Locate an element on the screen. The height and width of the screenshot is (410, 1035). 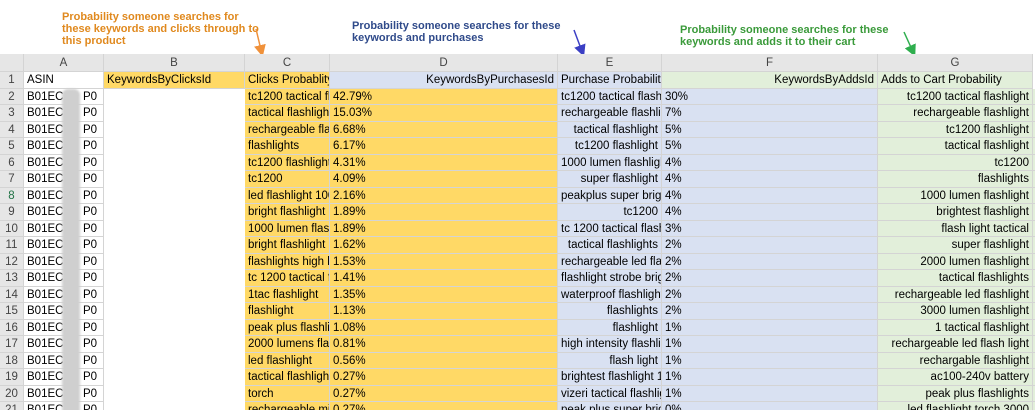
cell: bright flashlight 50000 lumen is located at coordinates (287, 212).